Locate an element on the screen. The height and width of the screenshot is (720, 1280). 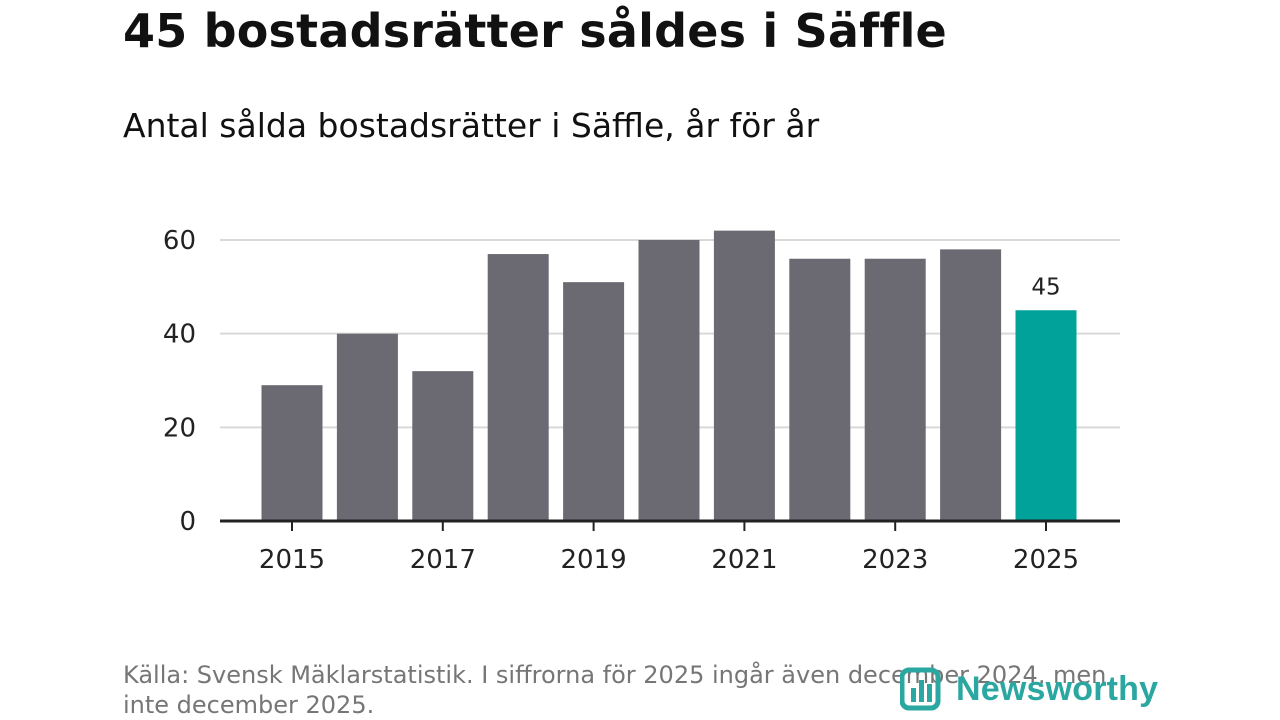
bar-2024 is located at coordinates (971, 385).